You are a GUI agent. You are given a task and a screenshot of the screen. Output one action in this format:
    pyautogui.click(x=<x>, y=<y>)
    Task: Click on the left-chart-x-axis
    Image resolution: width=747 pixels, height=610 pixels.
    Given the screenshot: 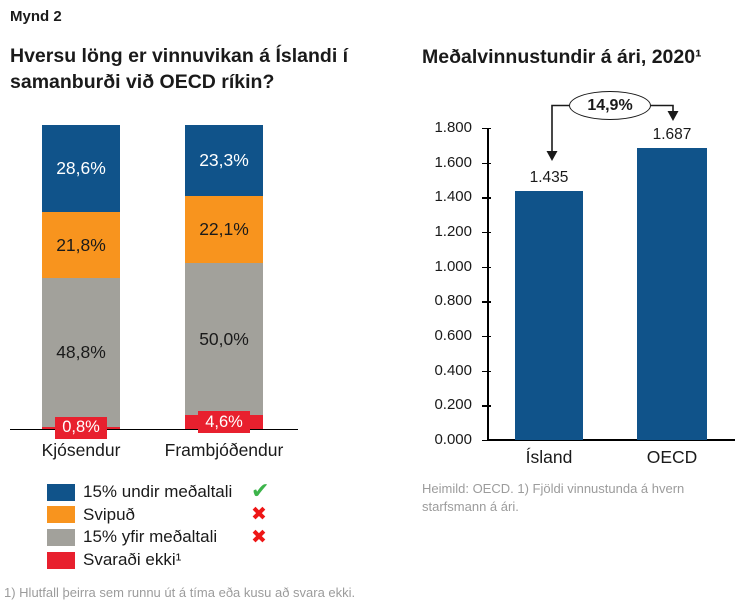 What is the action you would take?
    pyautogui.click(x=154, y=429)
    